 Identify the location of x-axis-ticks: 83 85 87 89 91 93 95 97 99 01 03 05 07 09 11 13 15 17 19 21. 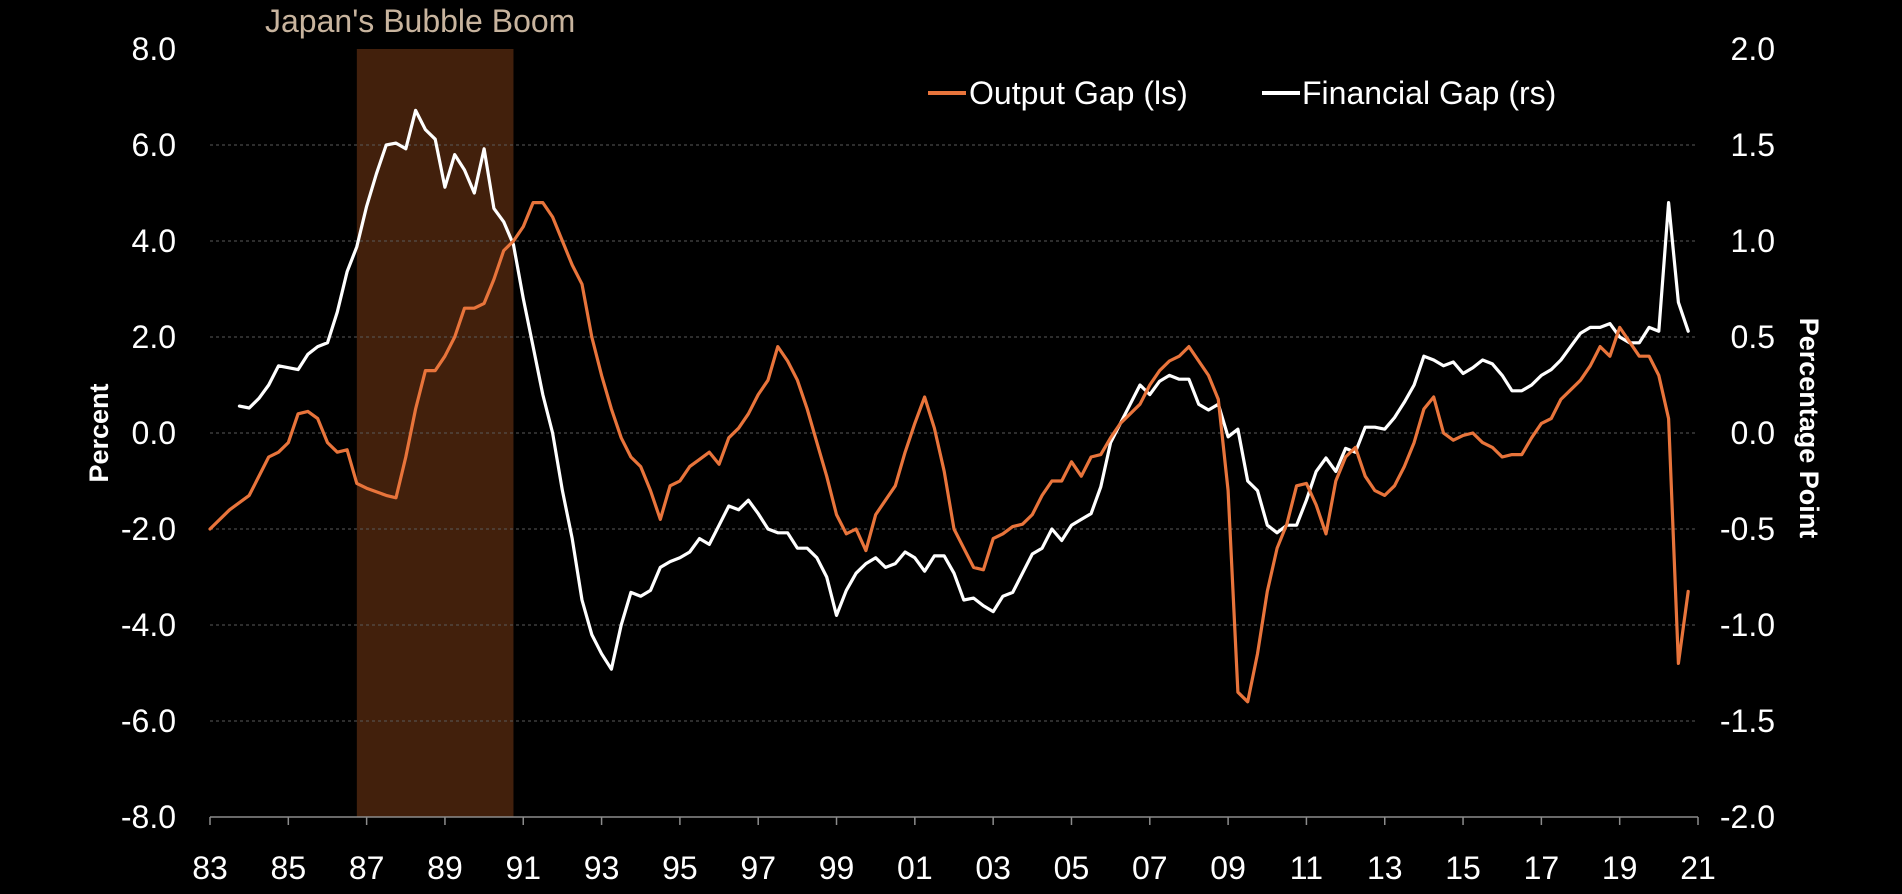
(954, 851).